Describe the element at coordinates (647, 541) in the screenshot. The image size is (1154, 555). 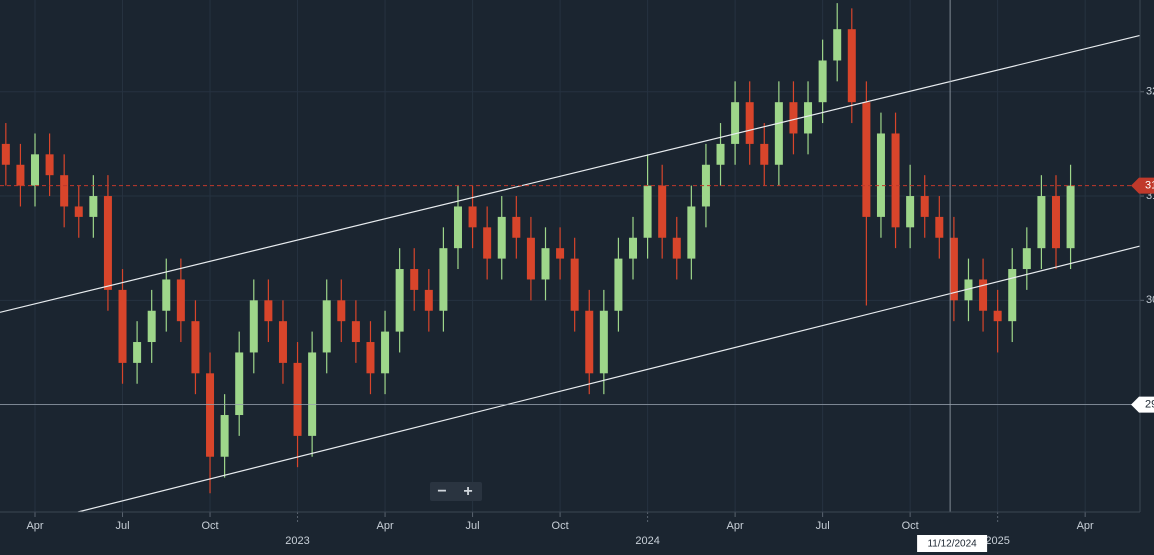
I see `x-tick-label: 2024` at that location.